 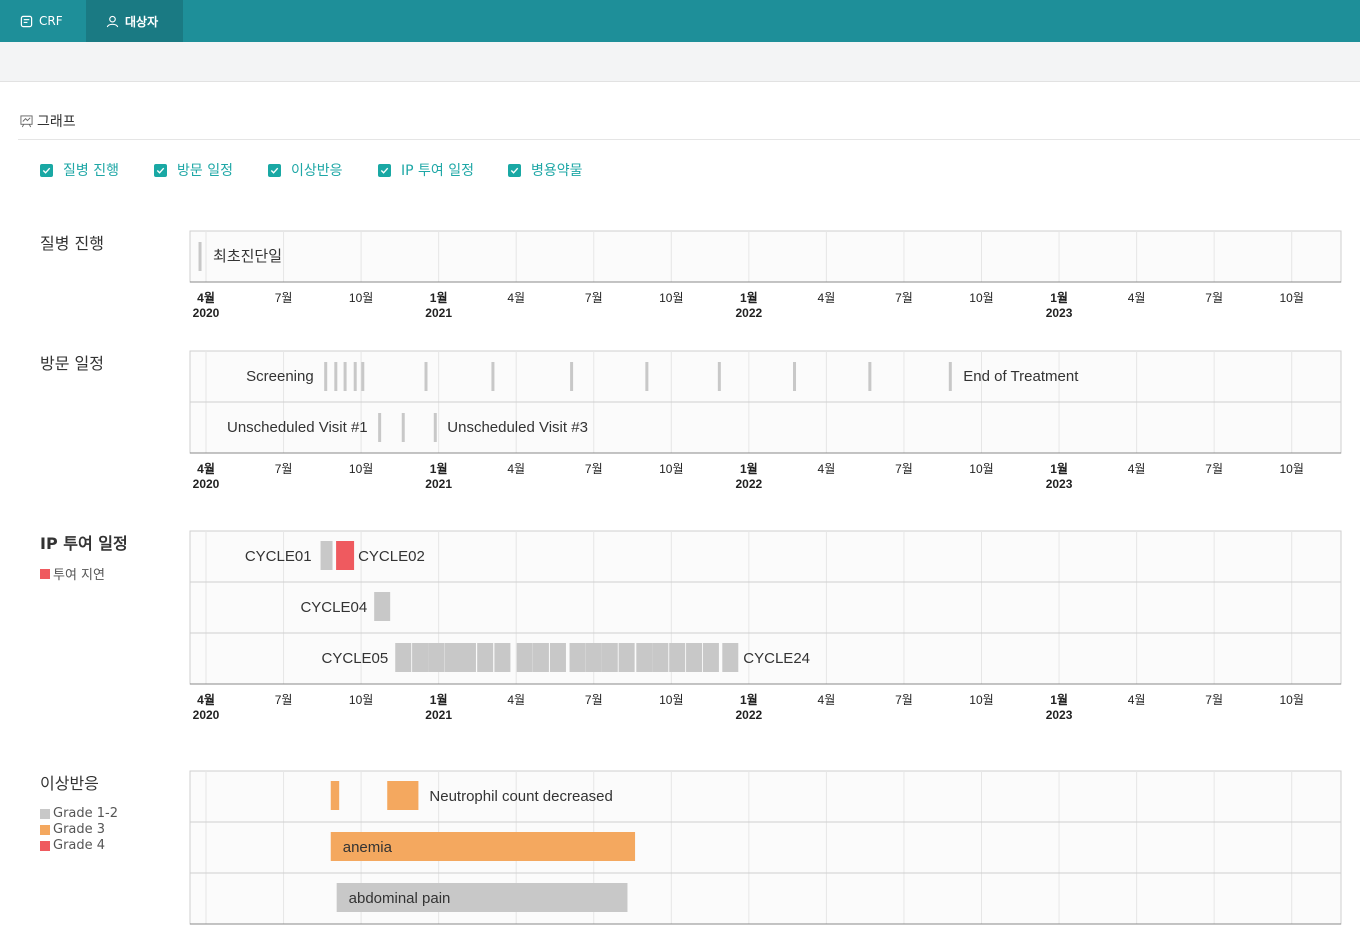 What do you see at coordinates (438, 715) in the screenshot?
I see `ip-tick-year-label: 2021` at bounding box center [438, 715].